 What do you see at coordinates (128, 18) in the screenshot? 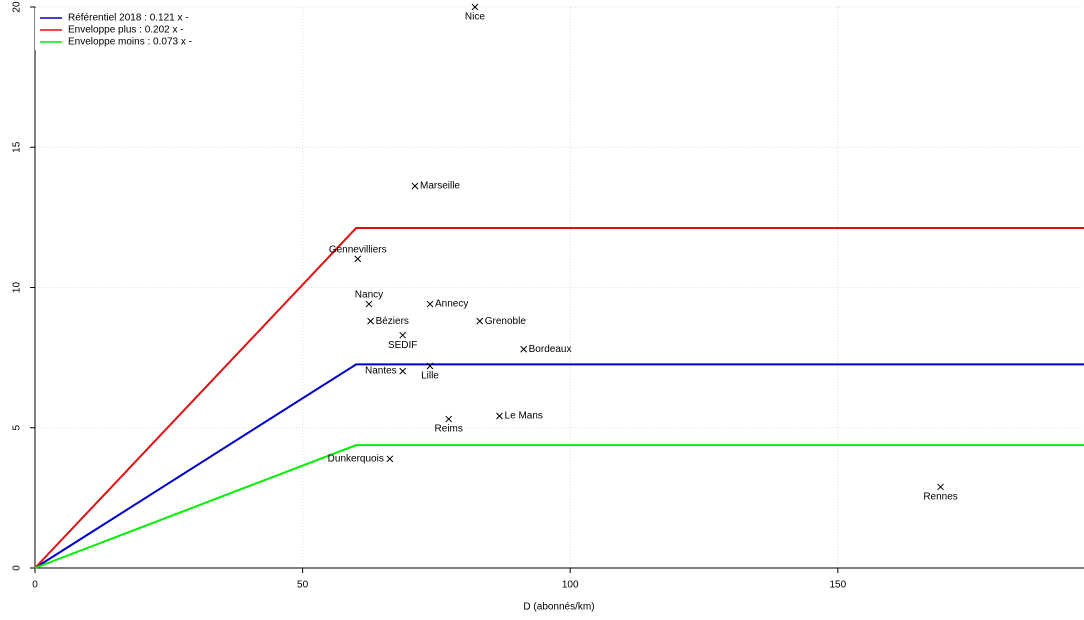
I see `legend-label: Référentiel 2018 : 0.121 x -` at bounding box center [128, 18].